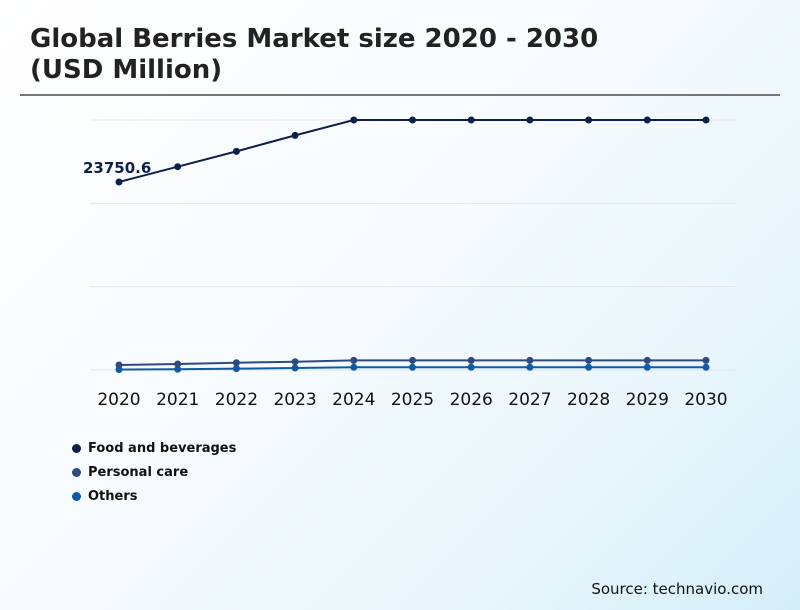 The height and width of the screenshot is (610, 800). I want to click on x-tick-label: 2026, so click(471, 400).